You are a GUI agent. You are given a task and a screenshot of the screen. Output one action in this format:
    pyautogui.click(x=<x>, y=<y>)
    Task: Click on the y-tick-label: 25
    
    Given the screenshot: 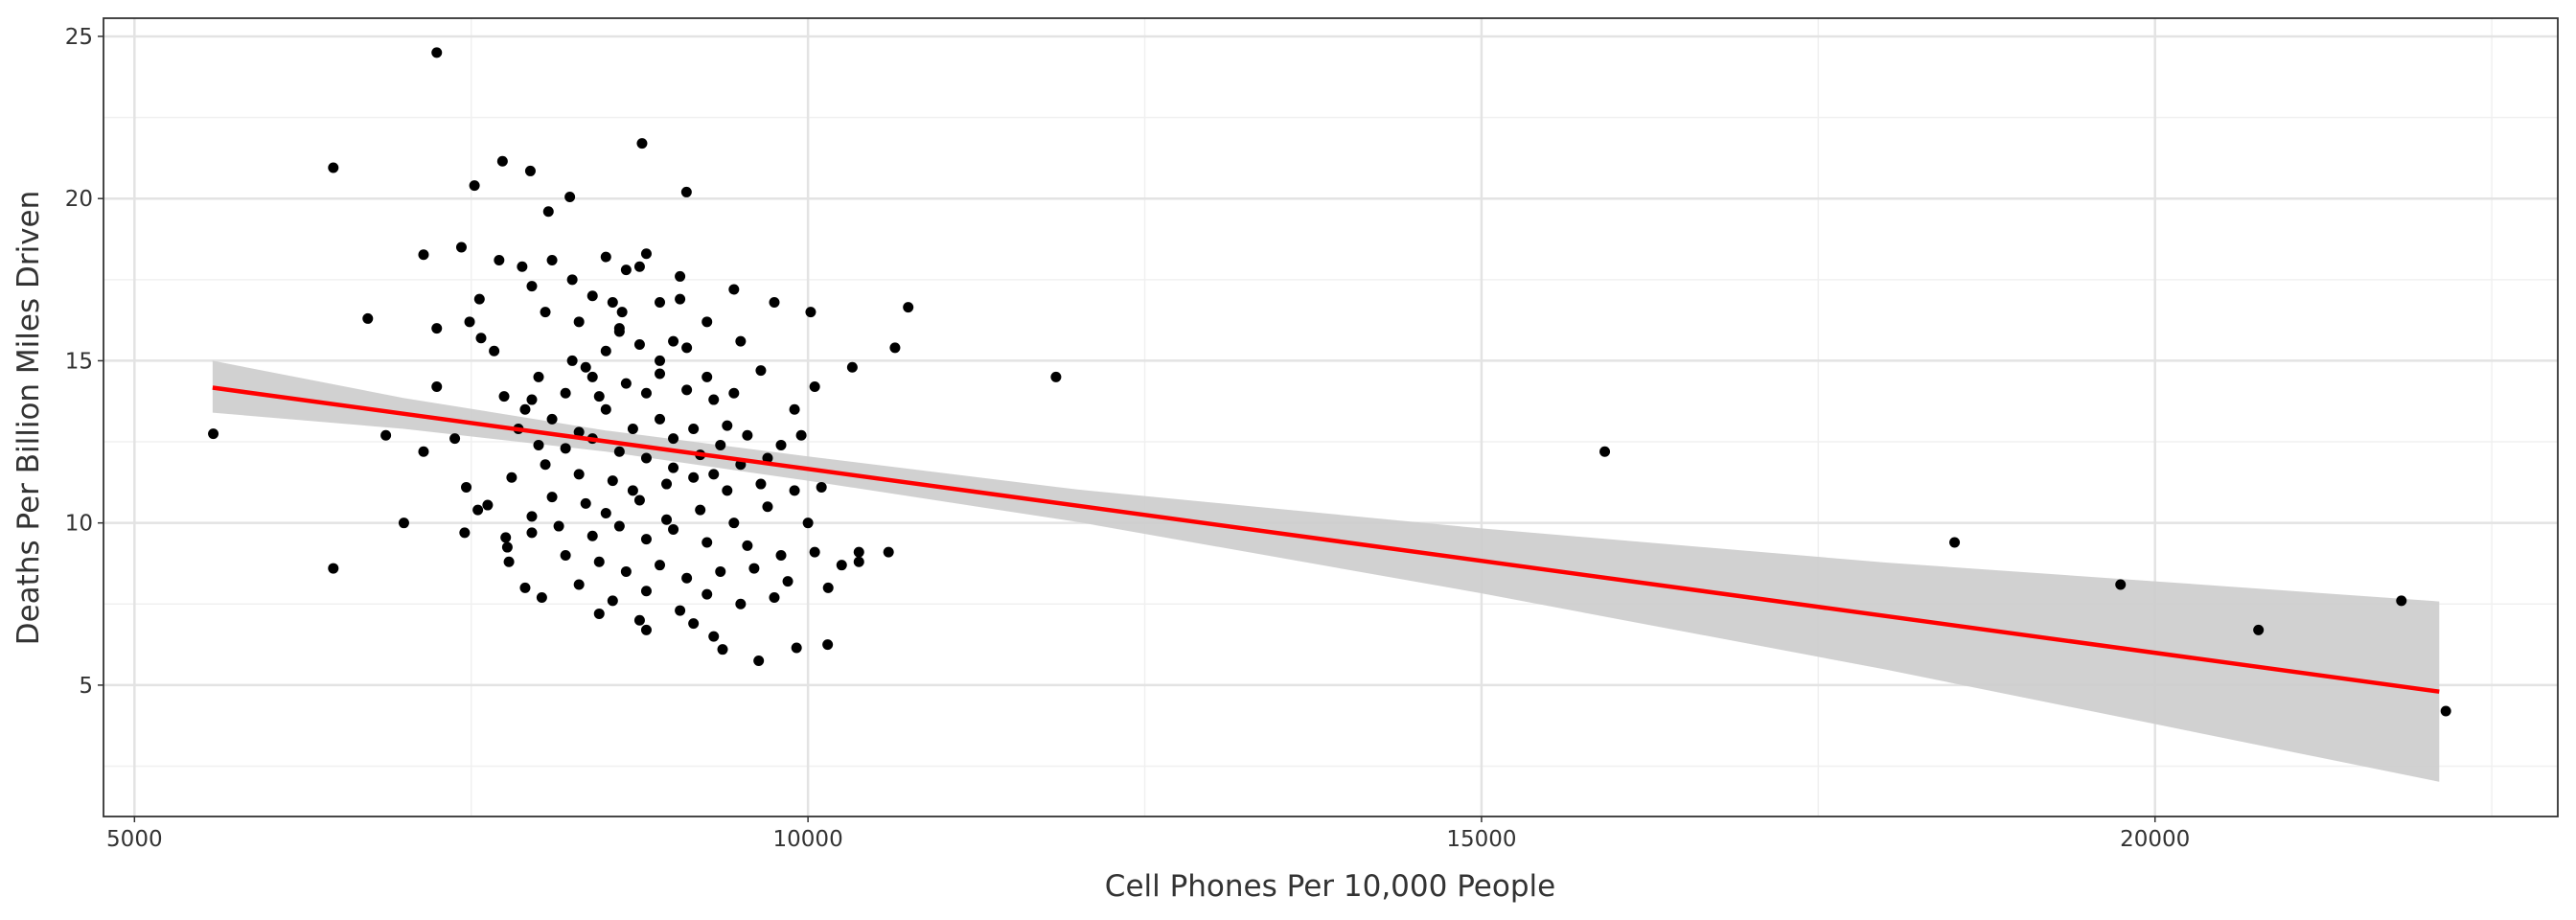 What is the action you would take?
    pyautogui.click(x=79, y=37)
    